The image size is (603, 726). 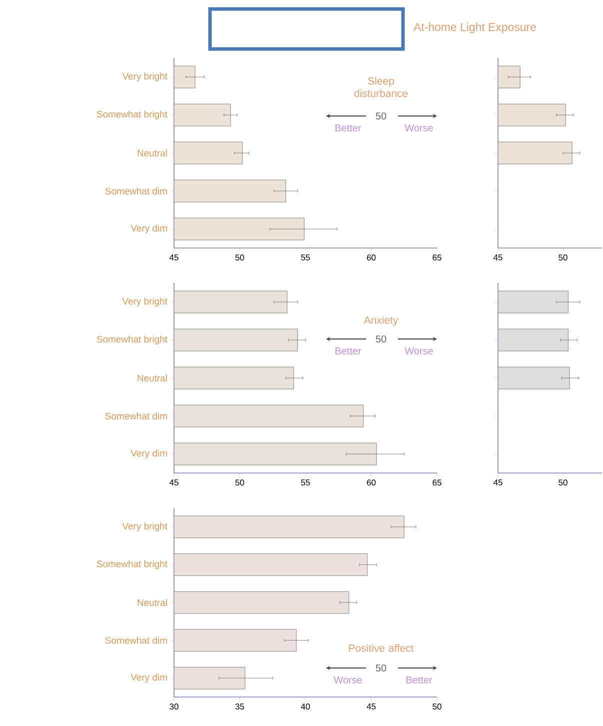 What do you see at coordinates (174, 707) in the screenshot?
I see `x-tick-label: 30` at bounding box center [174, 707].